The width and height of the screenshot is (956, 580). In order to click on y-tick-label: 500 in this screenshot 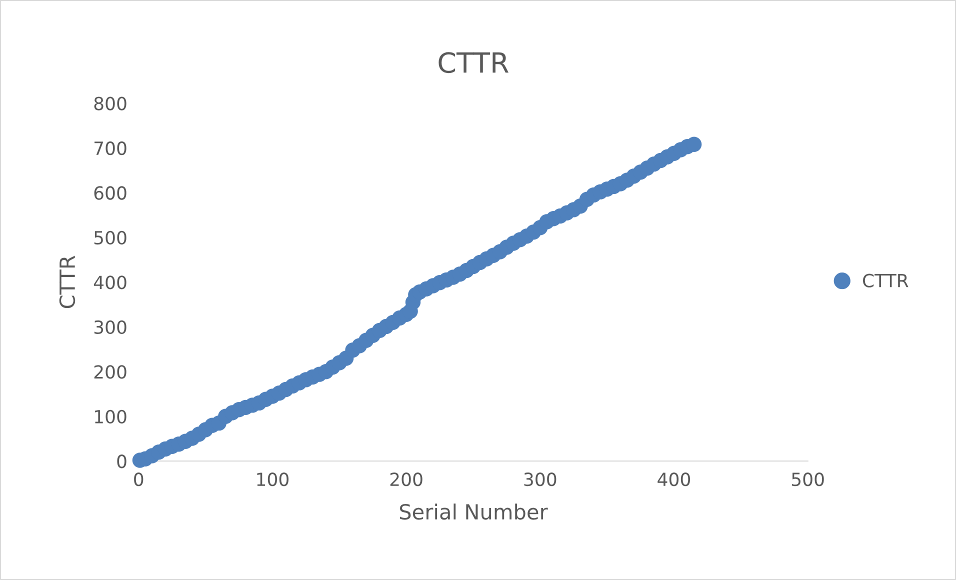, I will do `click(110, 237)`.